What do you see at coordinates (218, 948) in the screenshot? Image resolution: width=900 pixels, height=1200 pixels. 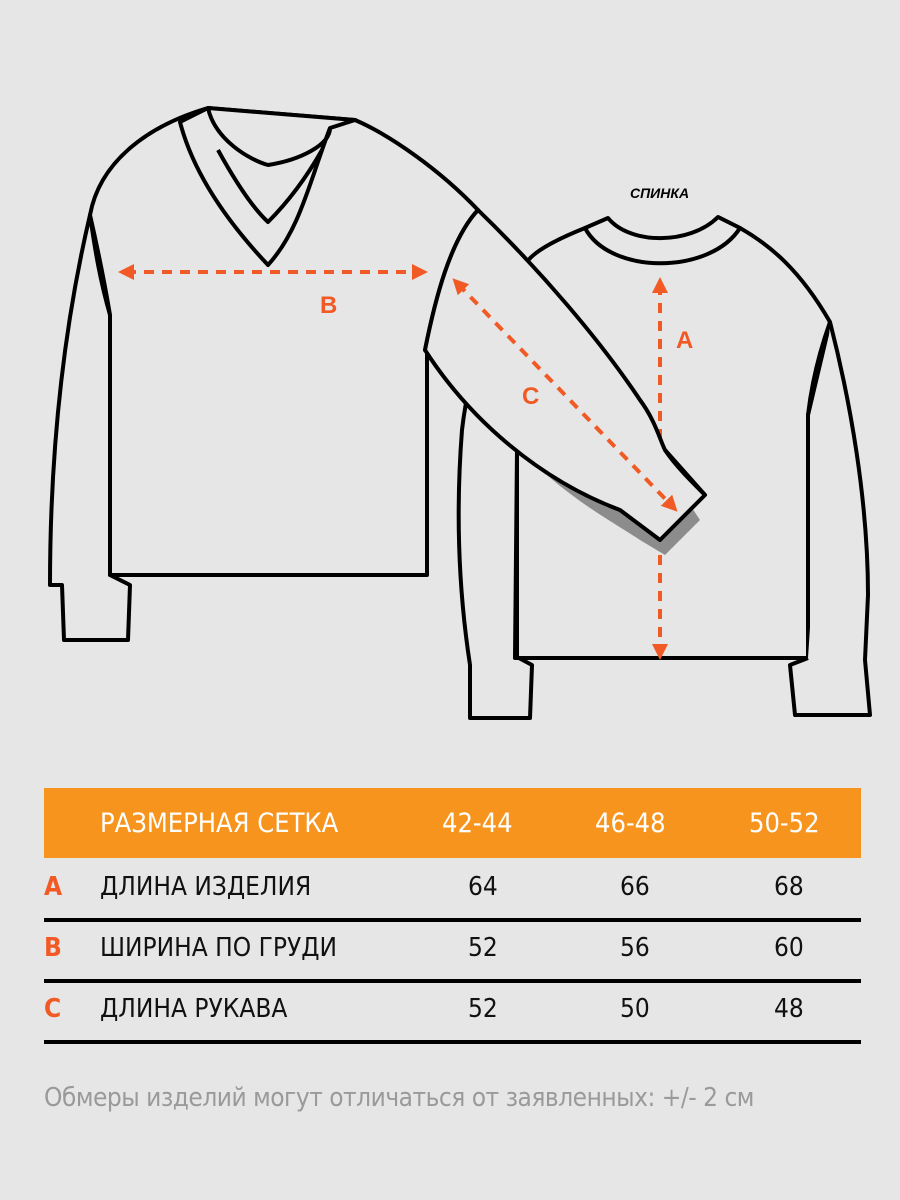 I see `row-name: ШИРИНА ПО ГРУДИ` at bounding box center [218, 948].